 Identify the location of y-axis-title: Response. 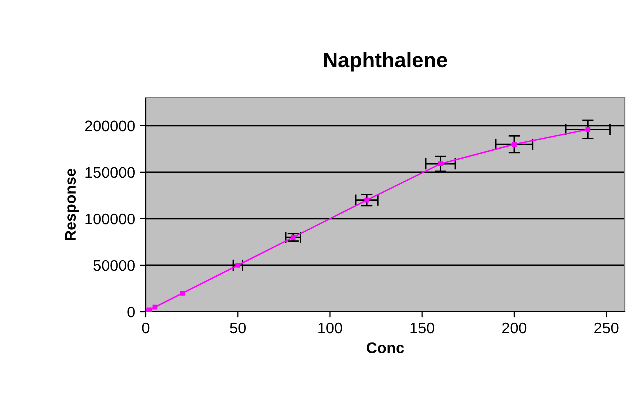
(72, 204).